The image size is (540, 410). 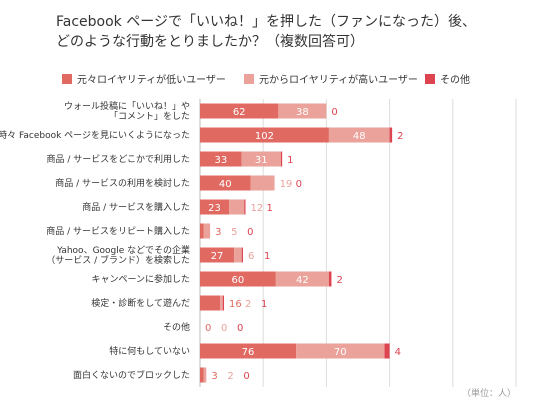 I want to click on data-label: 60, so click(x=238, y=280).